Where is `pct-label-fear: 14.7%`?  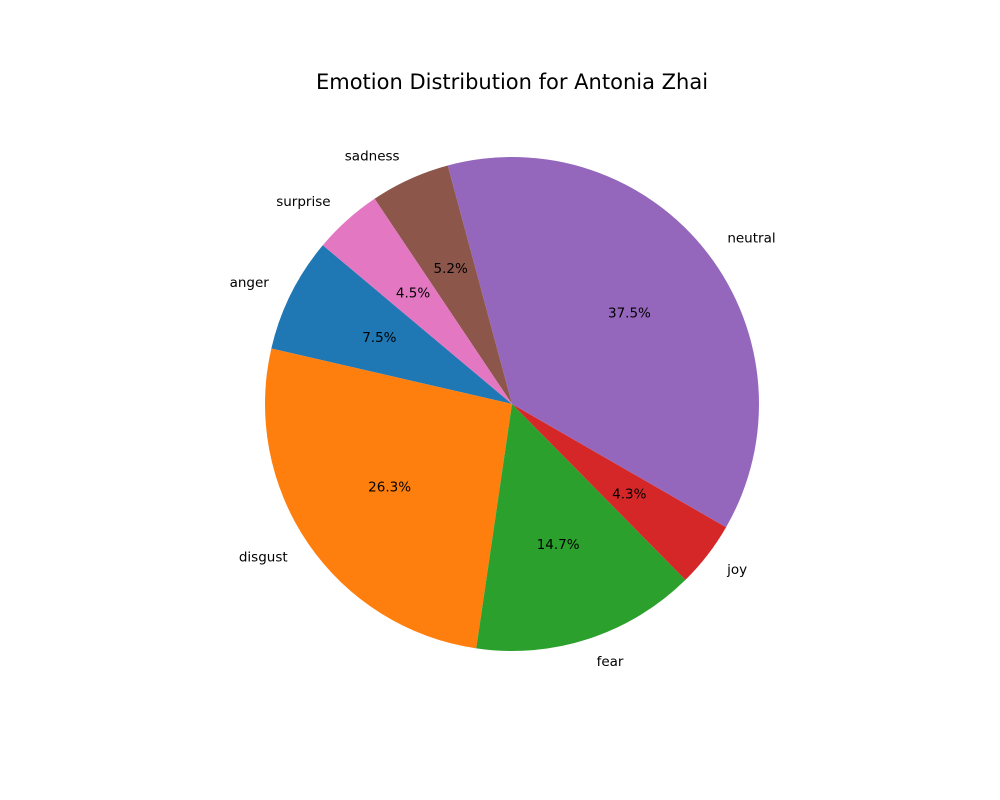 pct-label-fear: 14.7% is located at coordinates (558, 545).